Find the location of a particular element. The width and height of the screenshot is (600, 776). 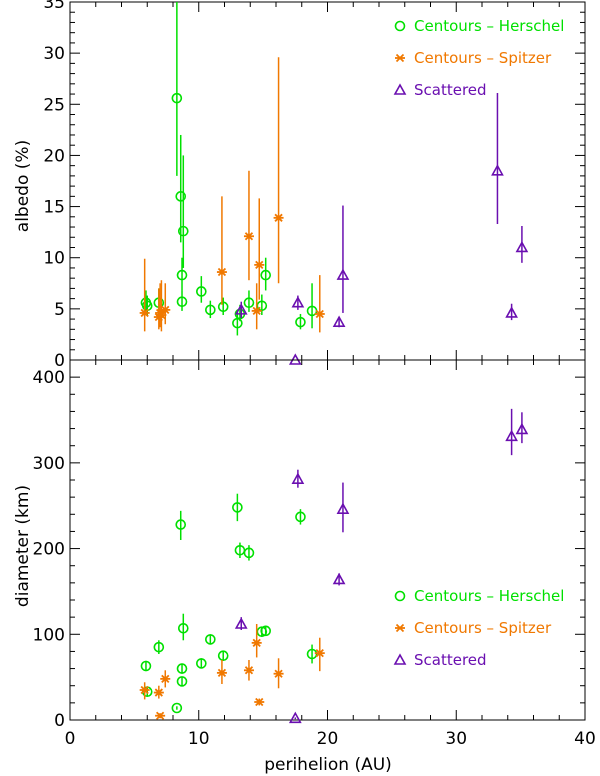

y-tick-label: 25 is located at coordinates (54, 105).